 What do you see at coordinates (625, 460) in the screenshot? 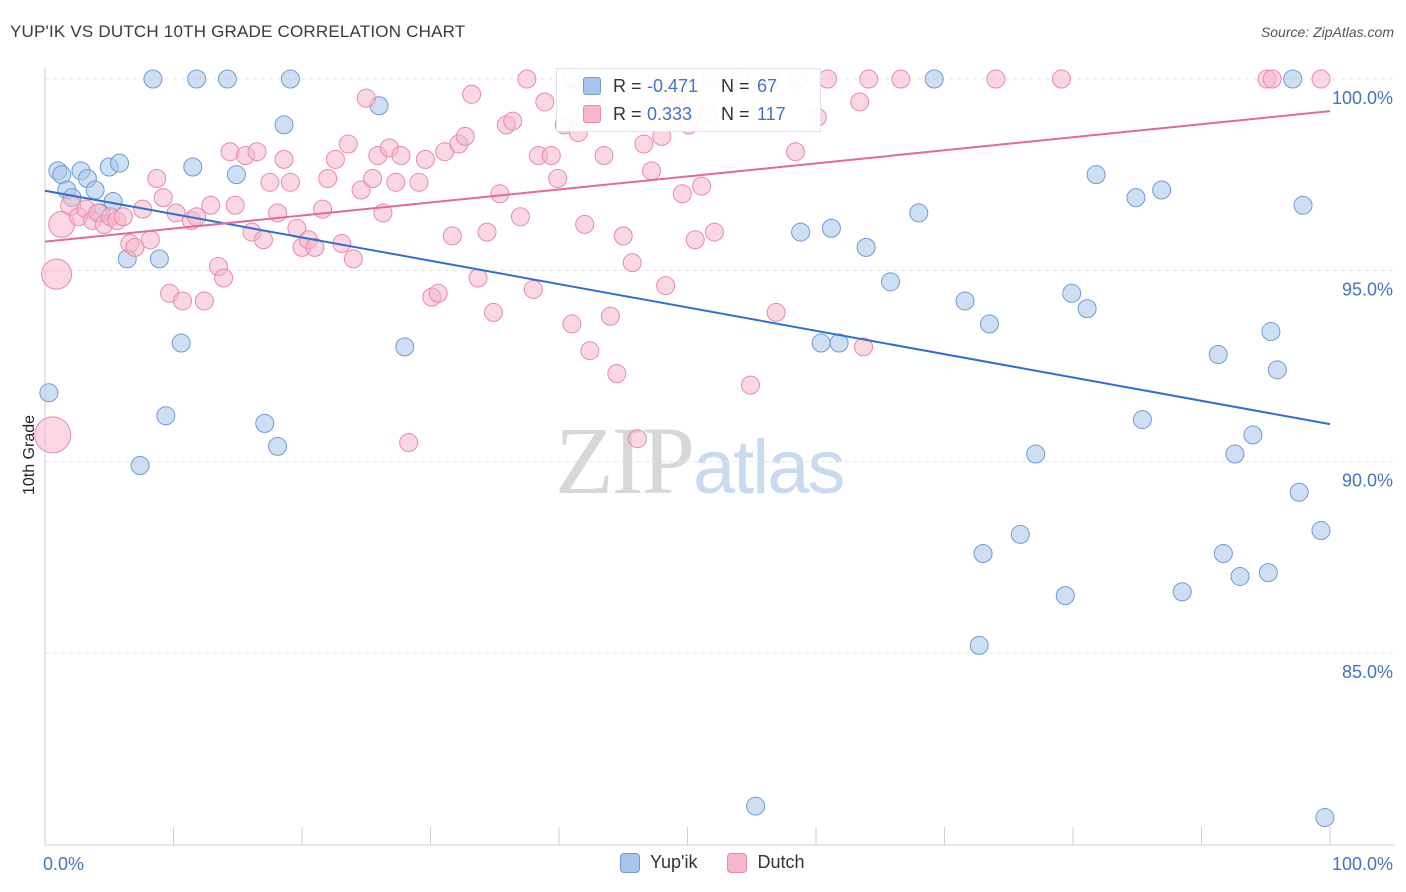
I see `watermark-zip: ZIP` at bounding box center [625, 460].